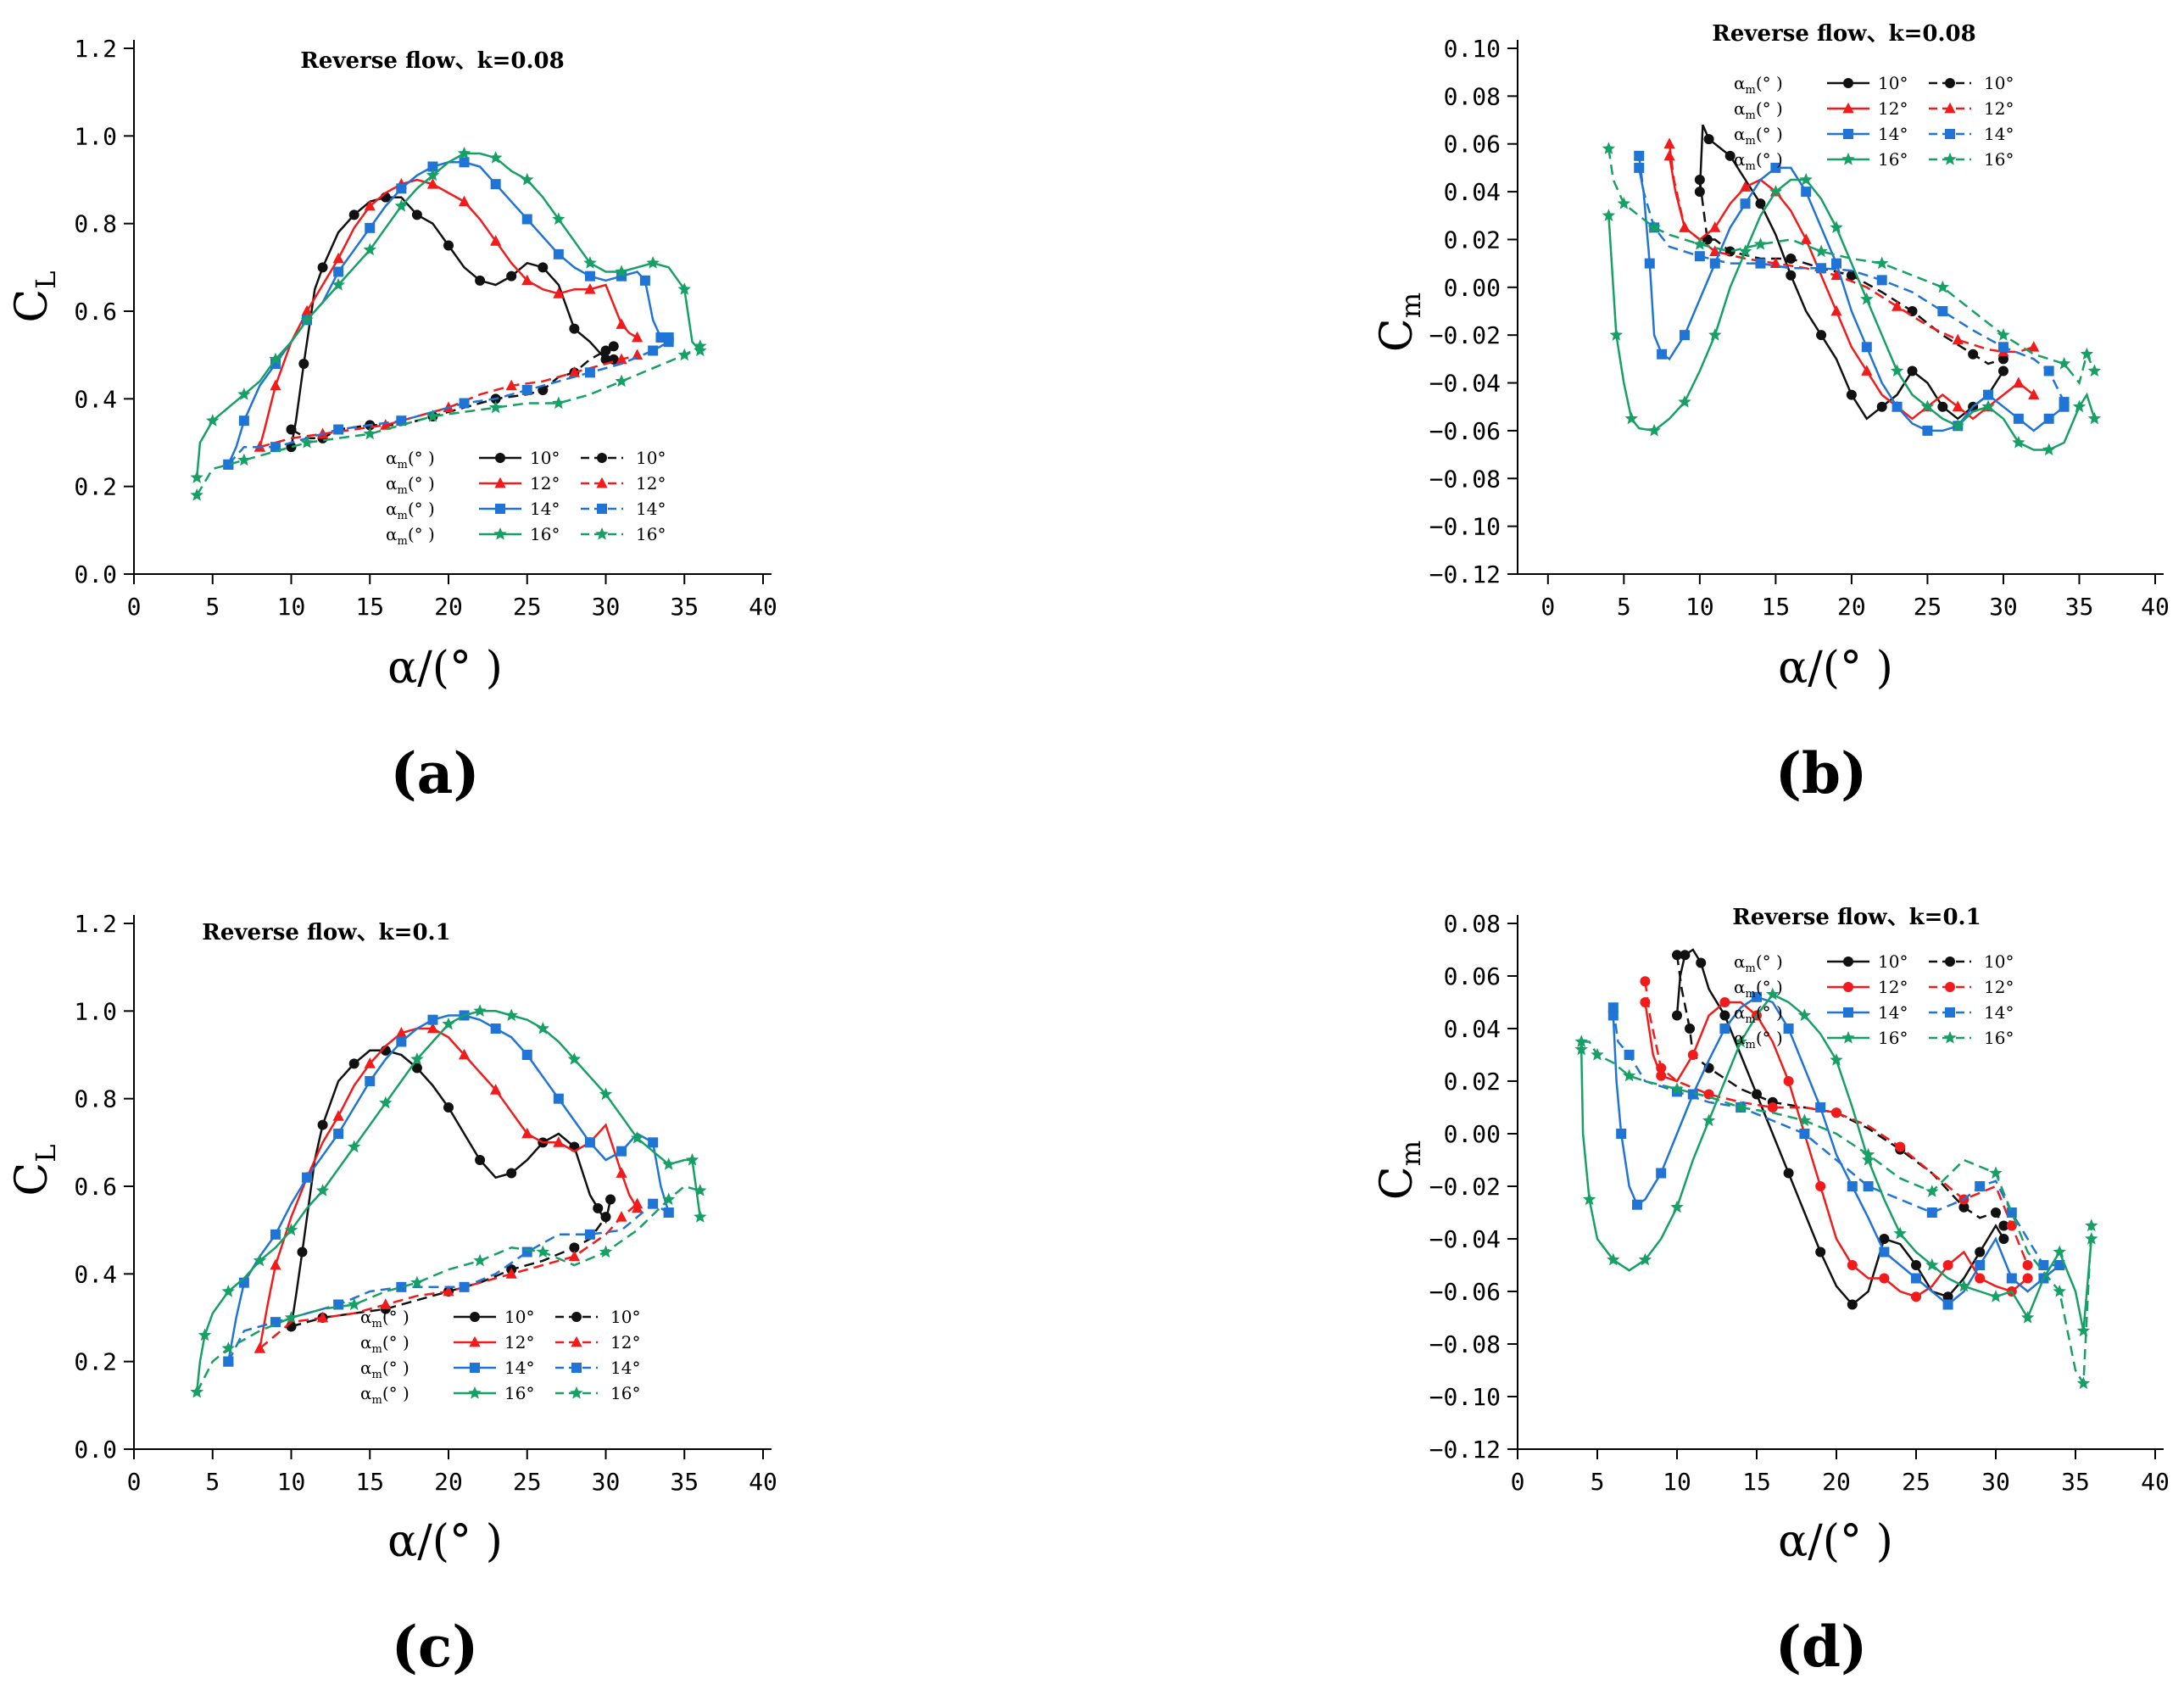 The height and width of the screenshot is (1701, 2184). Describe the element at coordinates (1472, 1082) in the screenshot. I see `y-tick-label: 0.02` at that location.